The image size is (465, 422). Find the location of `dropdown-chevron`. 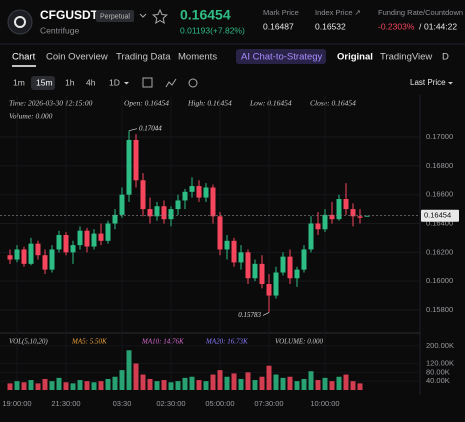

dropdown-chevron is located at coordinates (143, 15).